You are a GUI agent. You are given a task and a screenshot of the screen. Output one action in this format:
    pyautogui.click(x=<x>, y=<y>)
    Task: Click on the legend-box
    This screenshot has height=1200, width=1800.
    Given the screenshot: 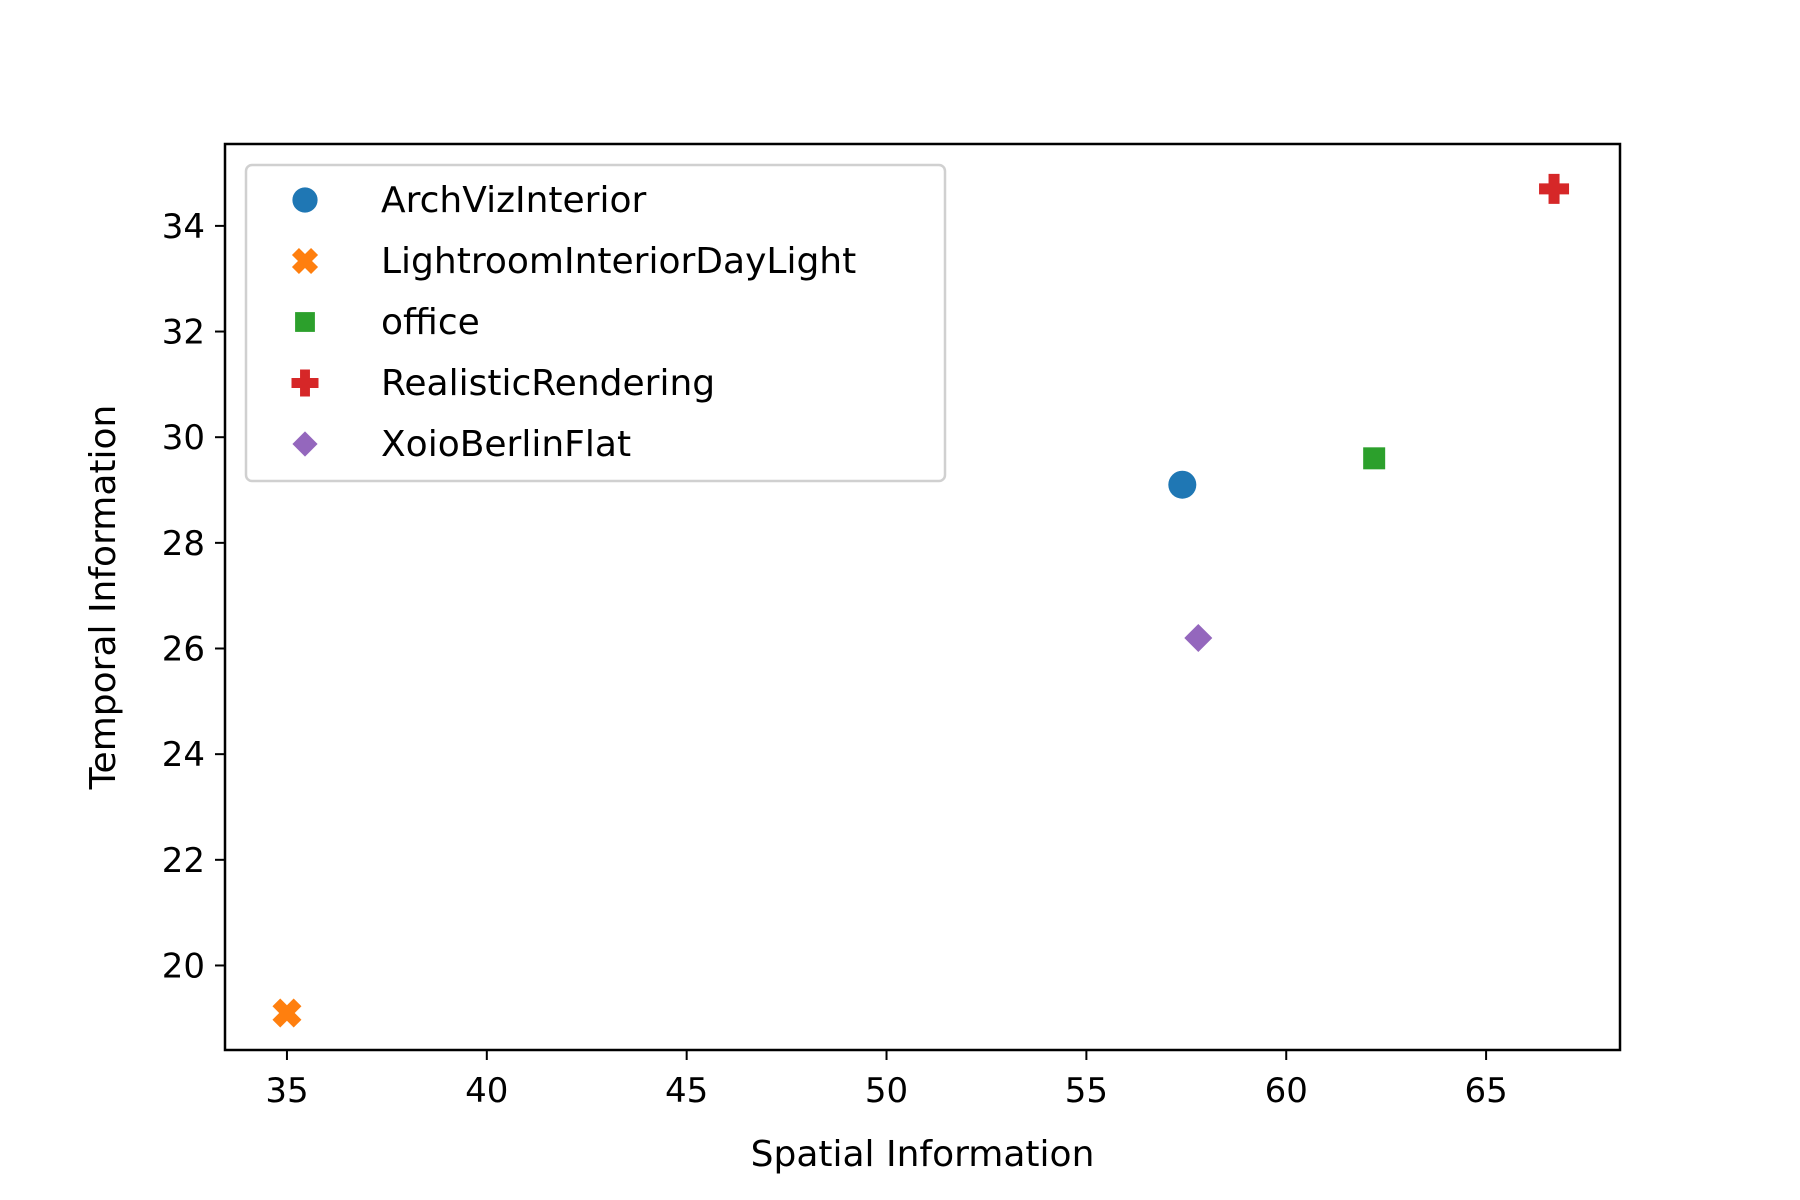 What is the action you would take?
    pyautogui.click(x=595, y=323)
    